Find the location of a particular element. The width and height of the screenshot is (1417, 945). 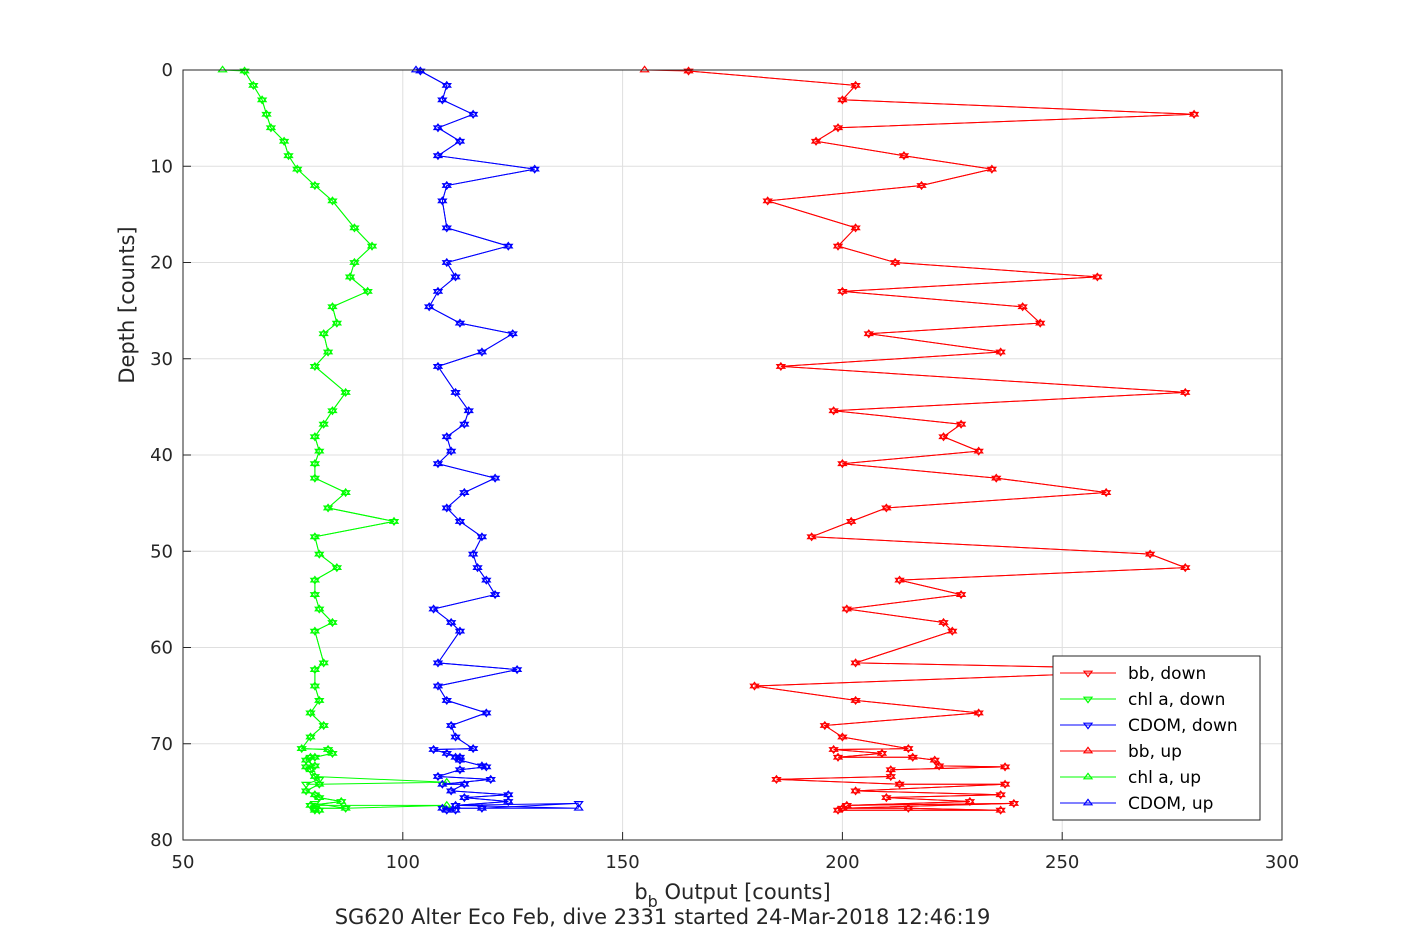

x-tick-label: 300 is located at coordinates (1282, 862).